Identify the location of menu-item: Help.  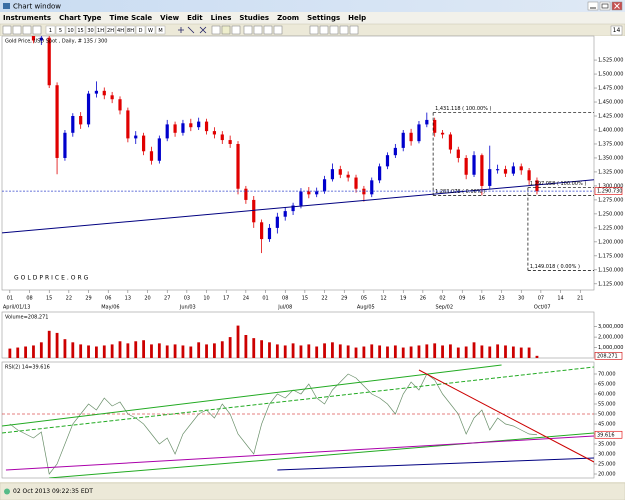
(357, 18).